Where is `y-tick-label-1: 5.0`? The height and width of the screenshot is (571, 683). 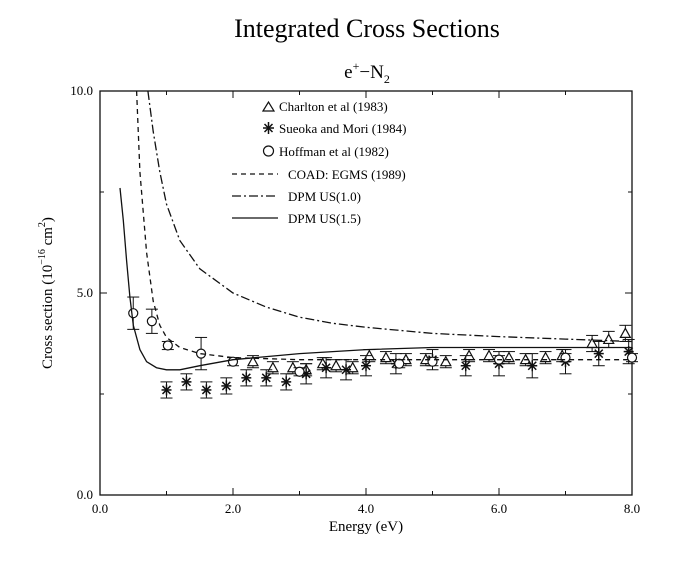 y-tick-label-1: 5.0 is located at coordinates (85, 292).